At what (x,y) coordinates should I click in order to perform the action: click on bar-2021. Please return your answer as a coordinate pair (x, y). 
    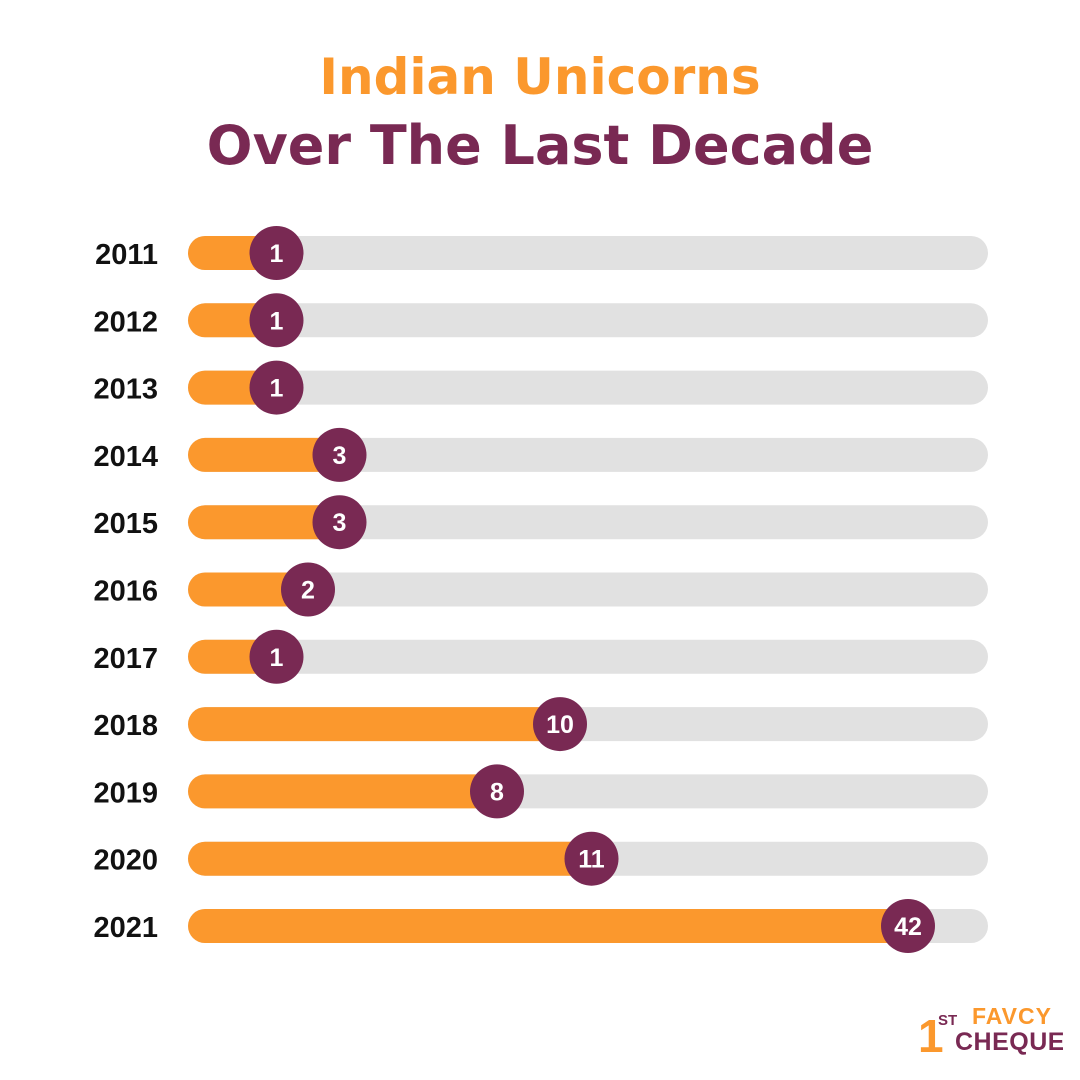
    Looking at the image, I should click on (548, 926).